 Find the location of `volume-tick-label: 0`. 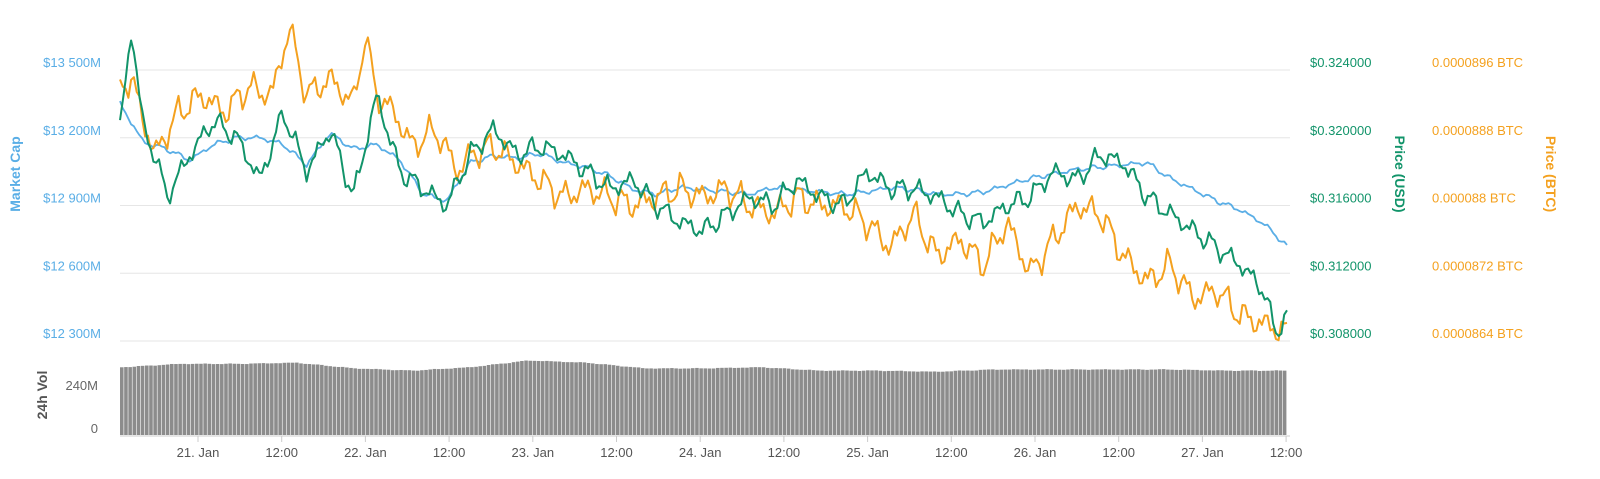

volume-tick-label: 0 is located at coordinates (94, 428).